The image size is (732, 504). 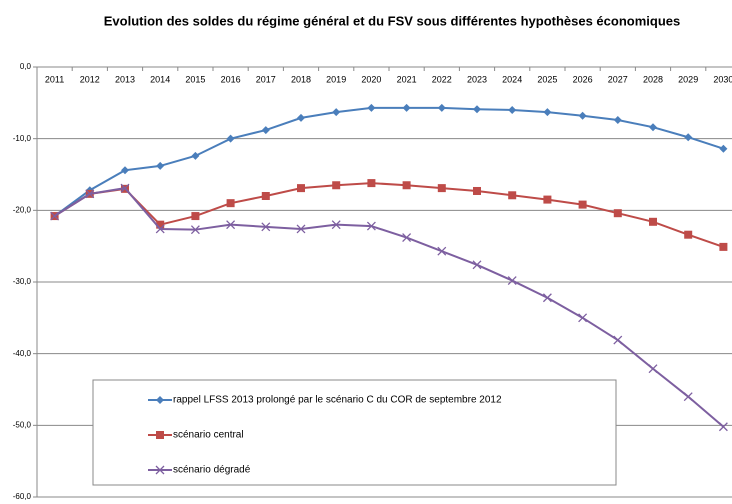 What do you see at coordinates (512, 79) in the screenshot?
I see `x-tick-label: 2024` at bounding box center [512, 79].